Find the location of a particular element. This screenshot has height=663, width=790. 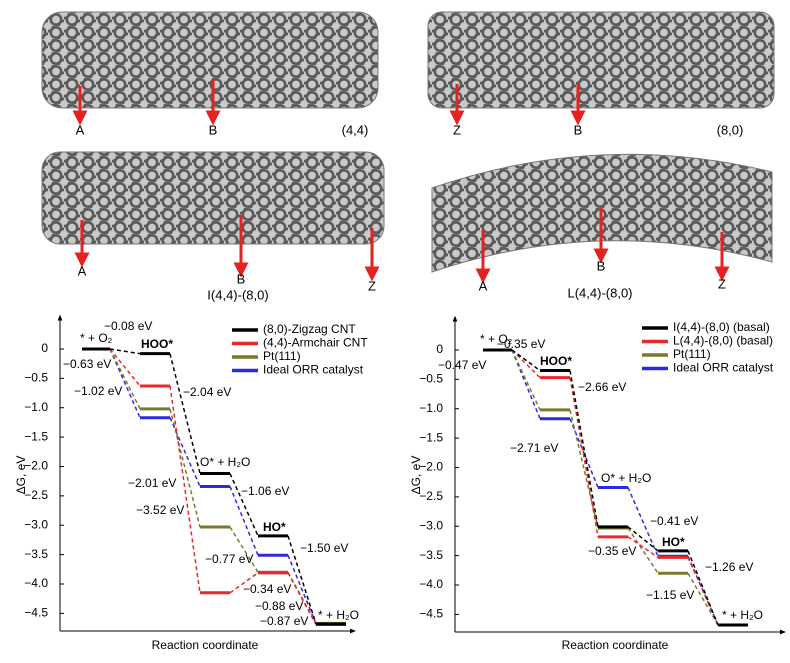

step-label: −0.87 eV is located at coordinates (284, 621).